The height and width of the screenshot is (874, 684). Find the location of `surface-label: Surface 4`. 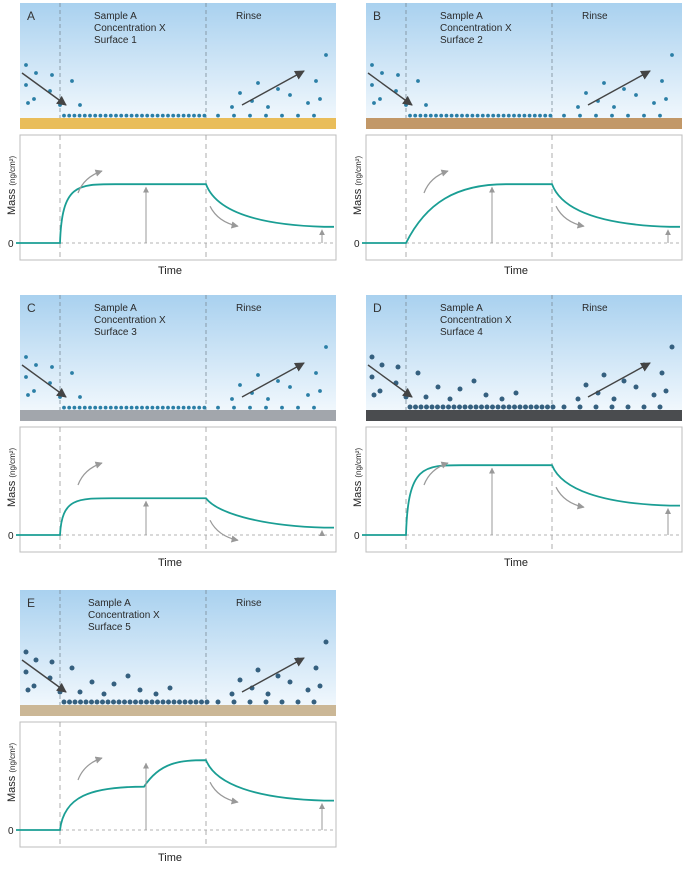

surface-label: Surface 4 is located at coordinates (461, 332).